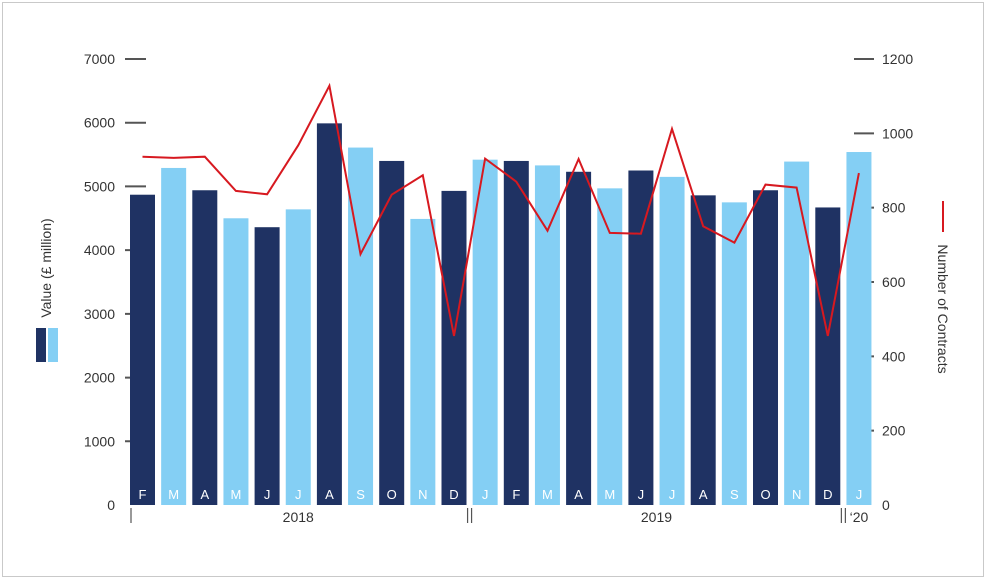 This screenshot has width=988, height=580. What do you see at coordinates (46, 267) in the screenshot?
I see `y-axis-label: Value (£ million)` at bounding box center [46, 267].